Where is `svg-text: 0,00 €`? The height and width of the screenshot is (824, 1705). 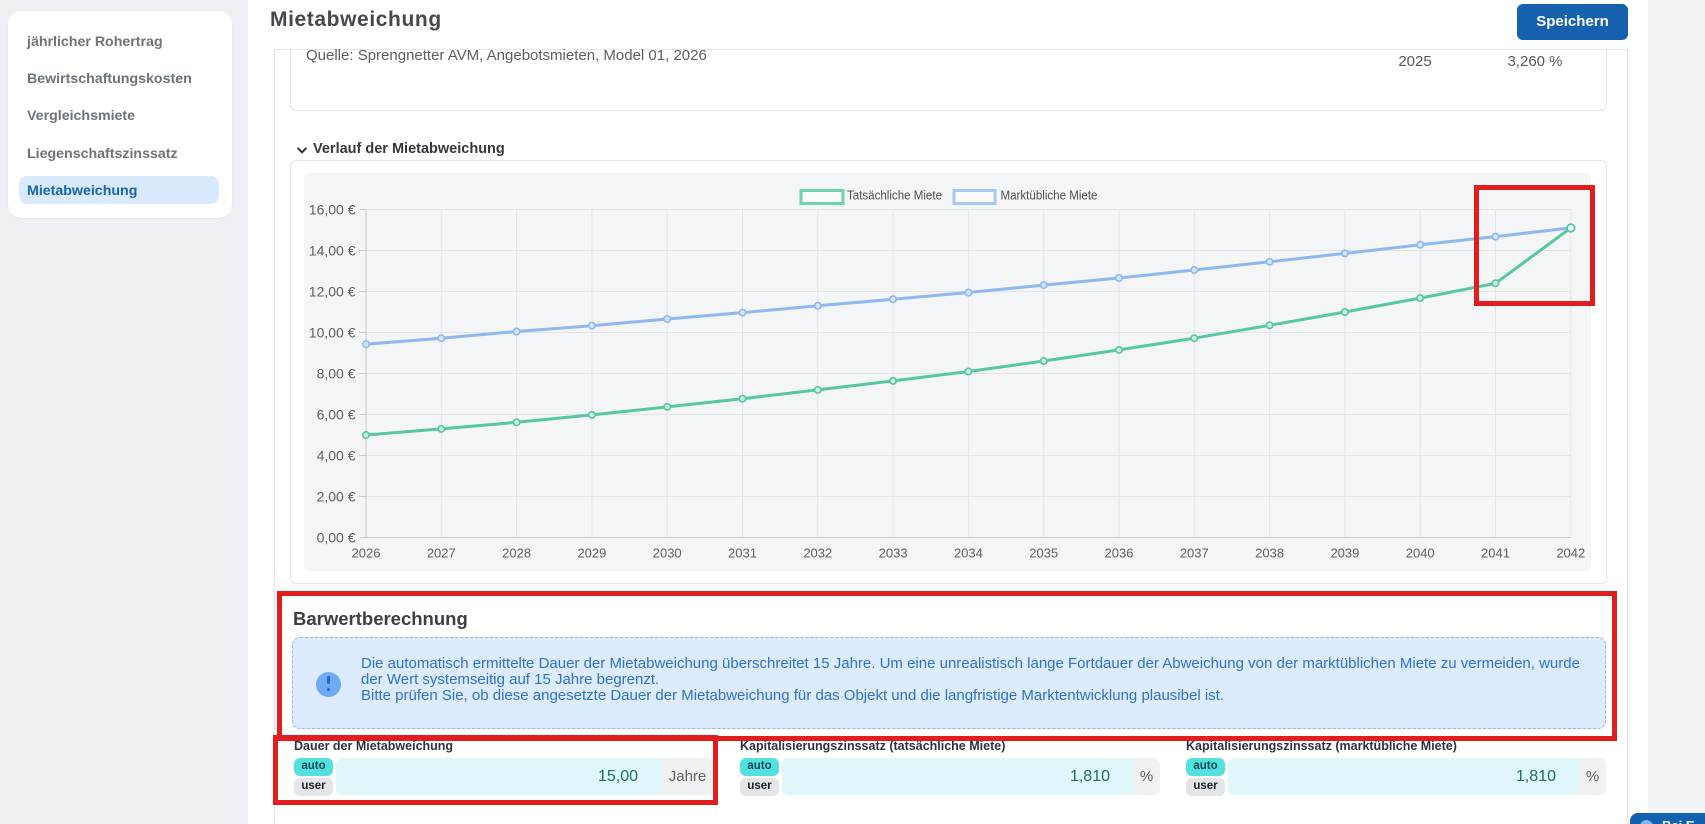 svg-text: 0,00 € is located at coordinates (336, 538).